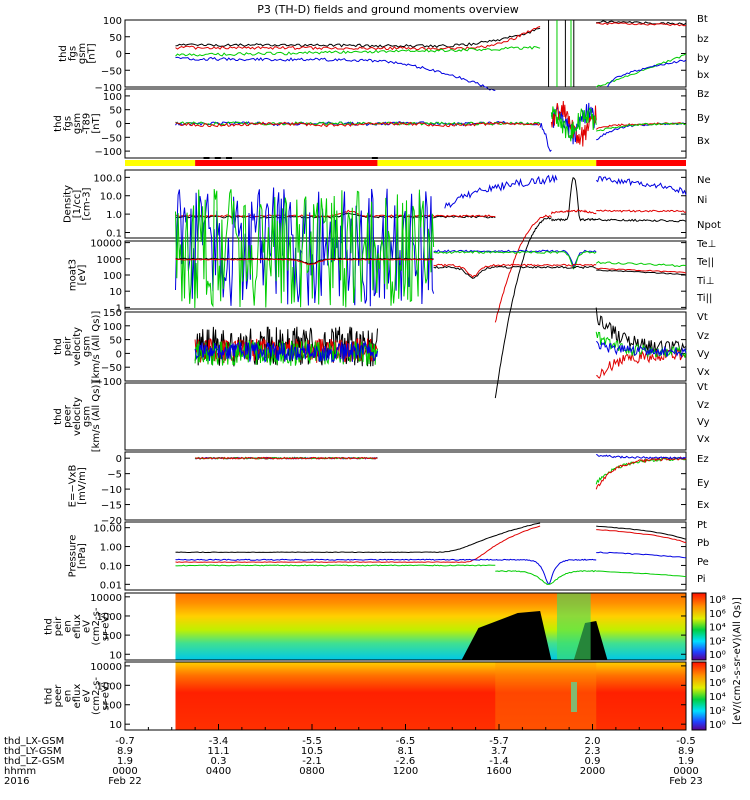 Image resolution: width=750 pixels, height=800 pixels. I want to click on legend-label: Pb, so click(703, 543).